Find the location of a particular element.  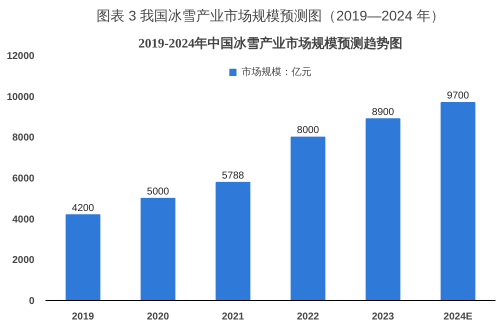

x-tick-label: 2020 is located at coordinates (158, 317).